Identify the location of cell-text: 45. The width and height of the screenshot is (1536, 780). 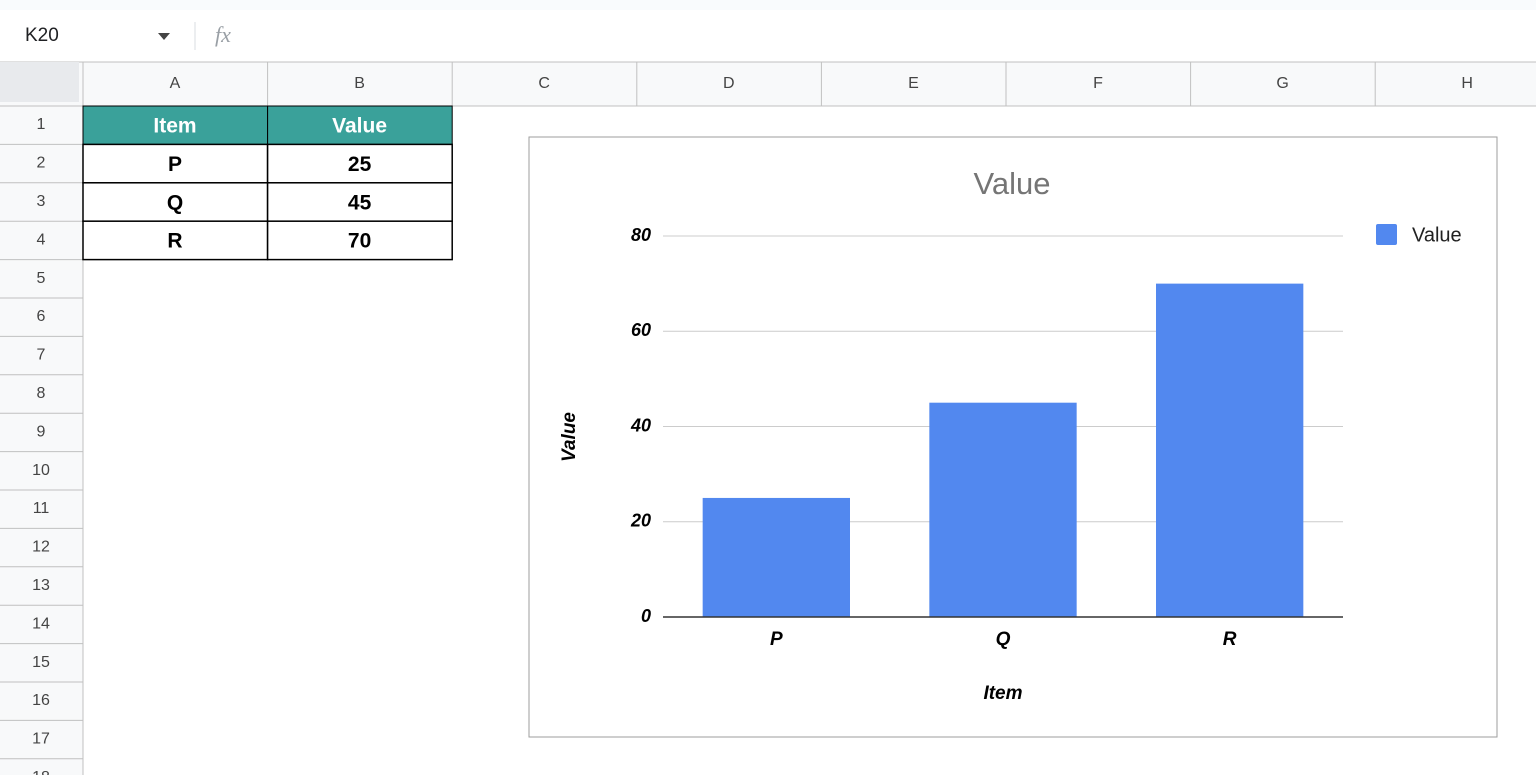
(360, 202).